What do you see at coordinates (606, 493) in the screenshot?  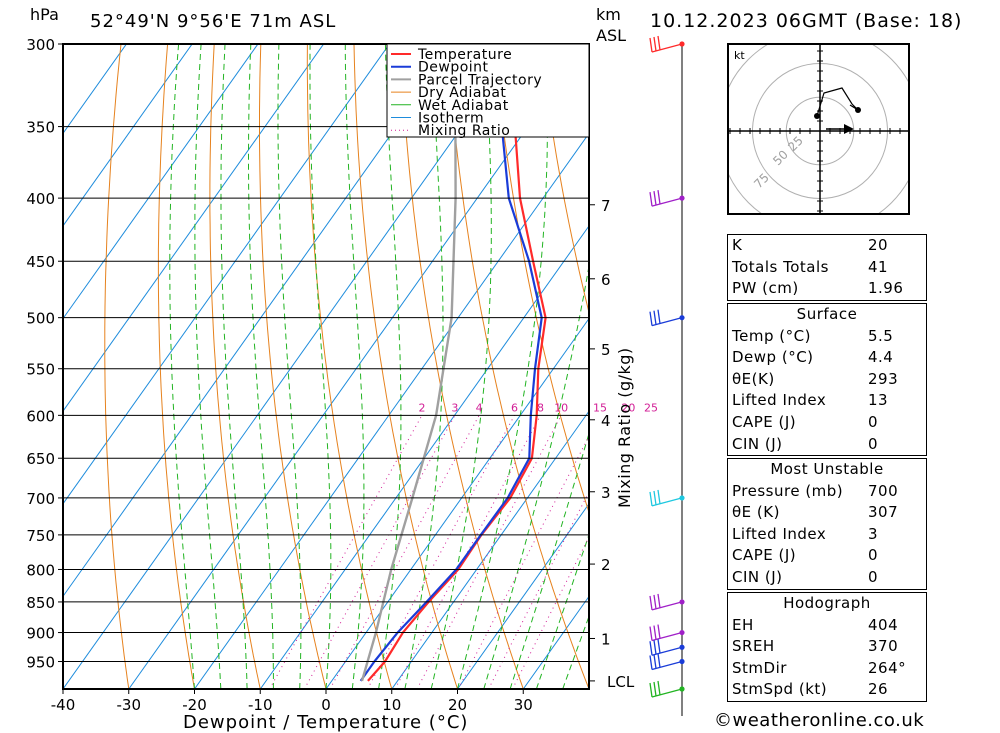 I see `km-tick-label: 3` at bounding box center [606, 493].